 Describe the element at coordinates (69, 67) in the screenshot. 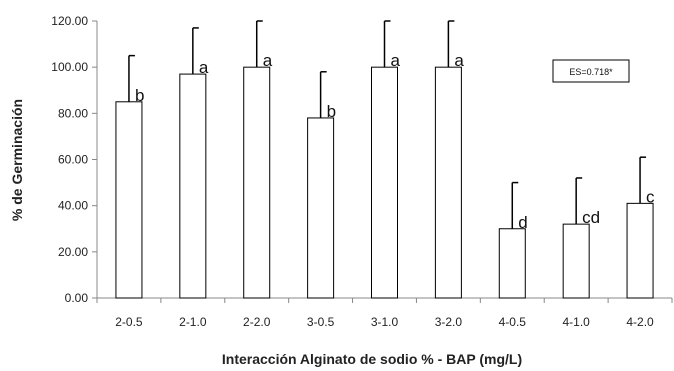

I see `y-tick-label: 100.00` at that location.